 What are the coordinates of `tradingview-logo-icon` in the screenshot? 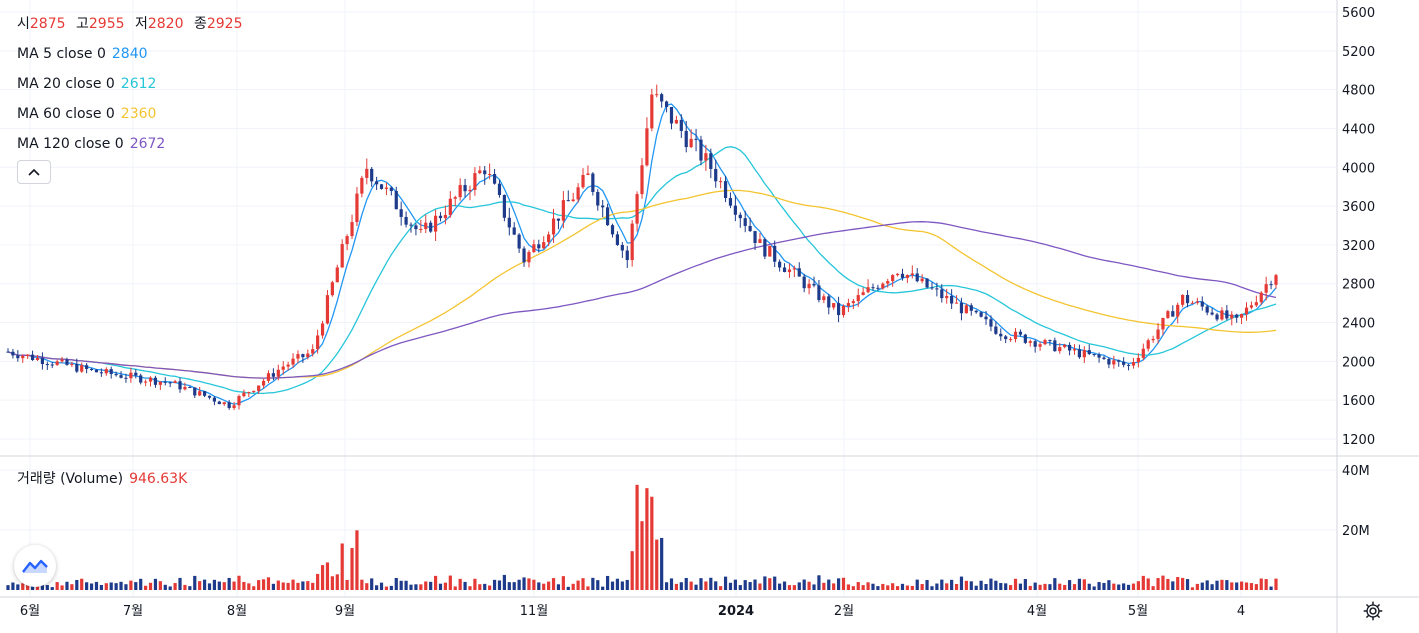 It's located at (35, 566).